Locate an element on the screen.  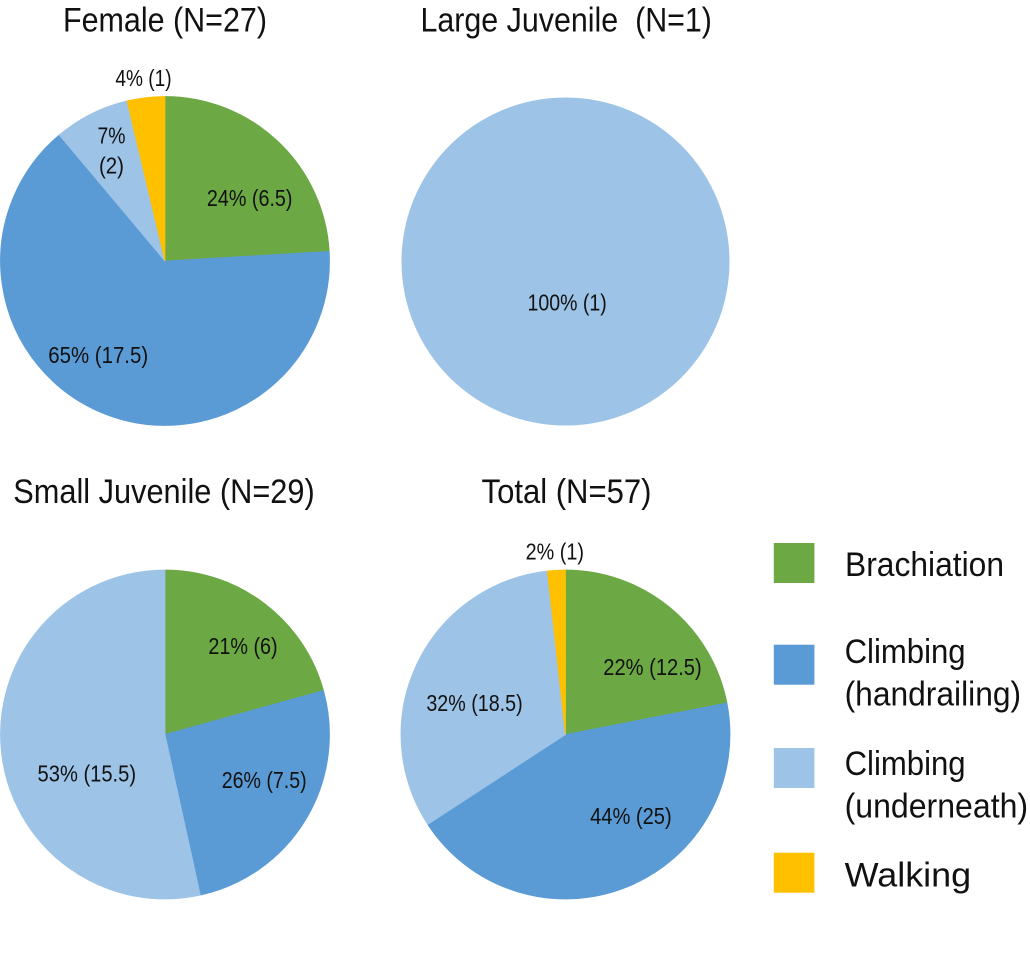
svg-text: Total (N=57) is located at coordinates (567, 492).